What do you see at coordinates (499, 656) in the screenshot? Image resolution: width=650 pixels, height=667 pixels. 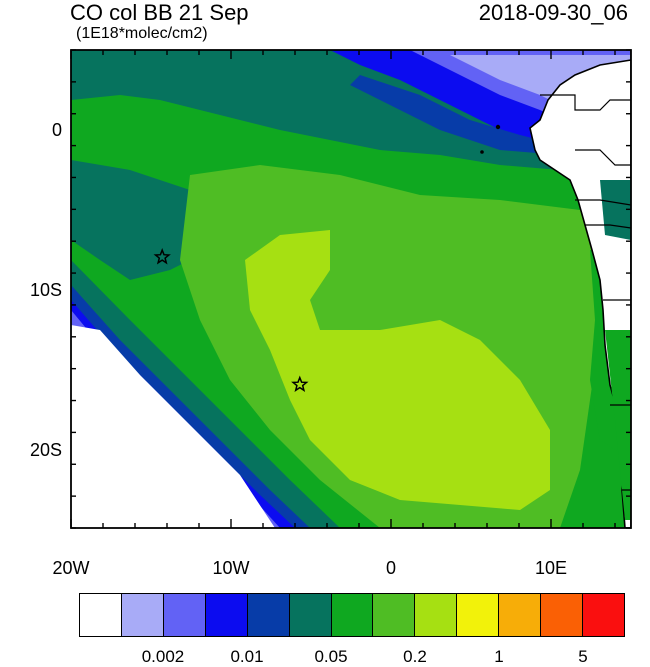 I see `colorbar-label-1: 1` at bounding box center [499, 656].